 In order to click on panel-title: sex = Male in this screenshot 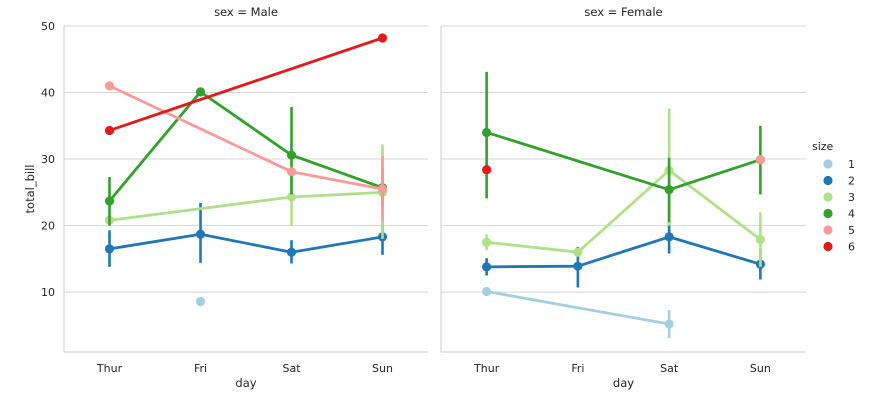, I will do `click(246, 12)`.